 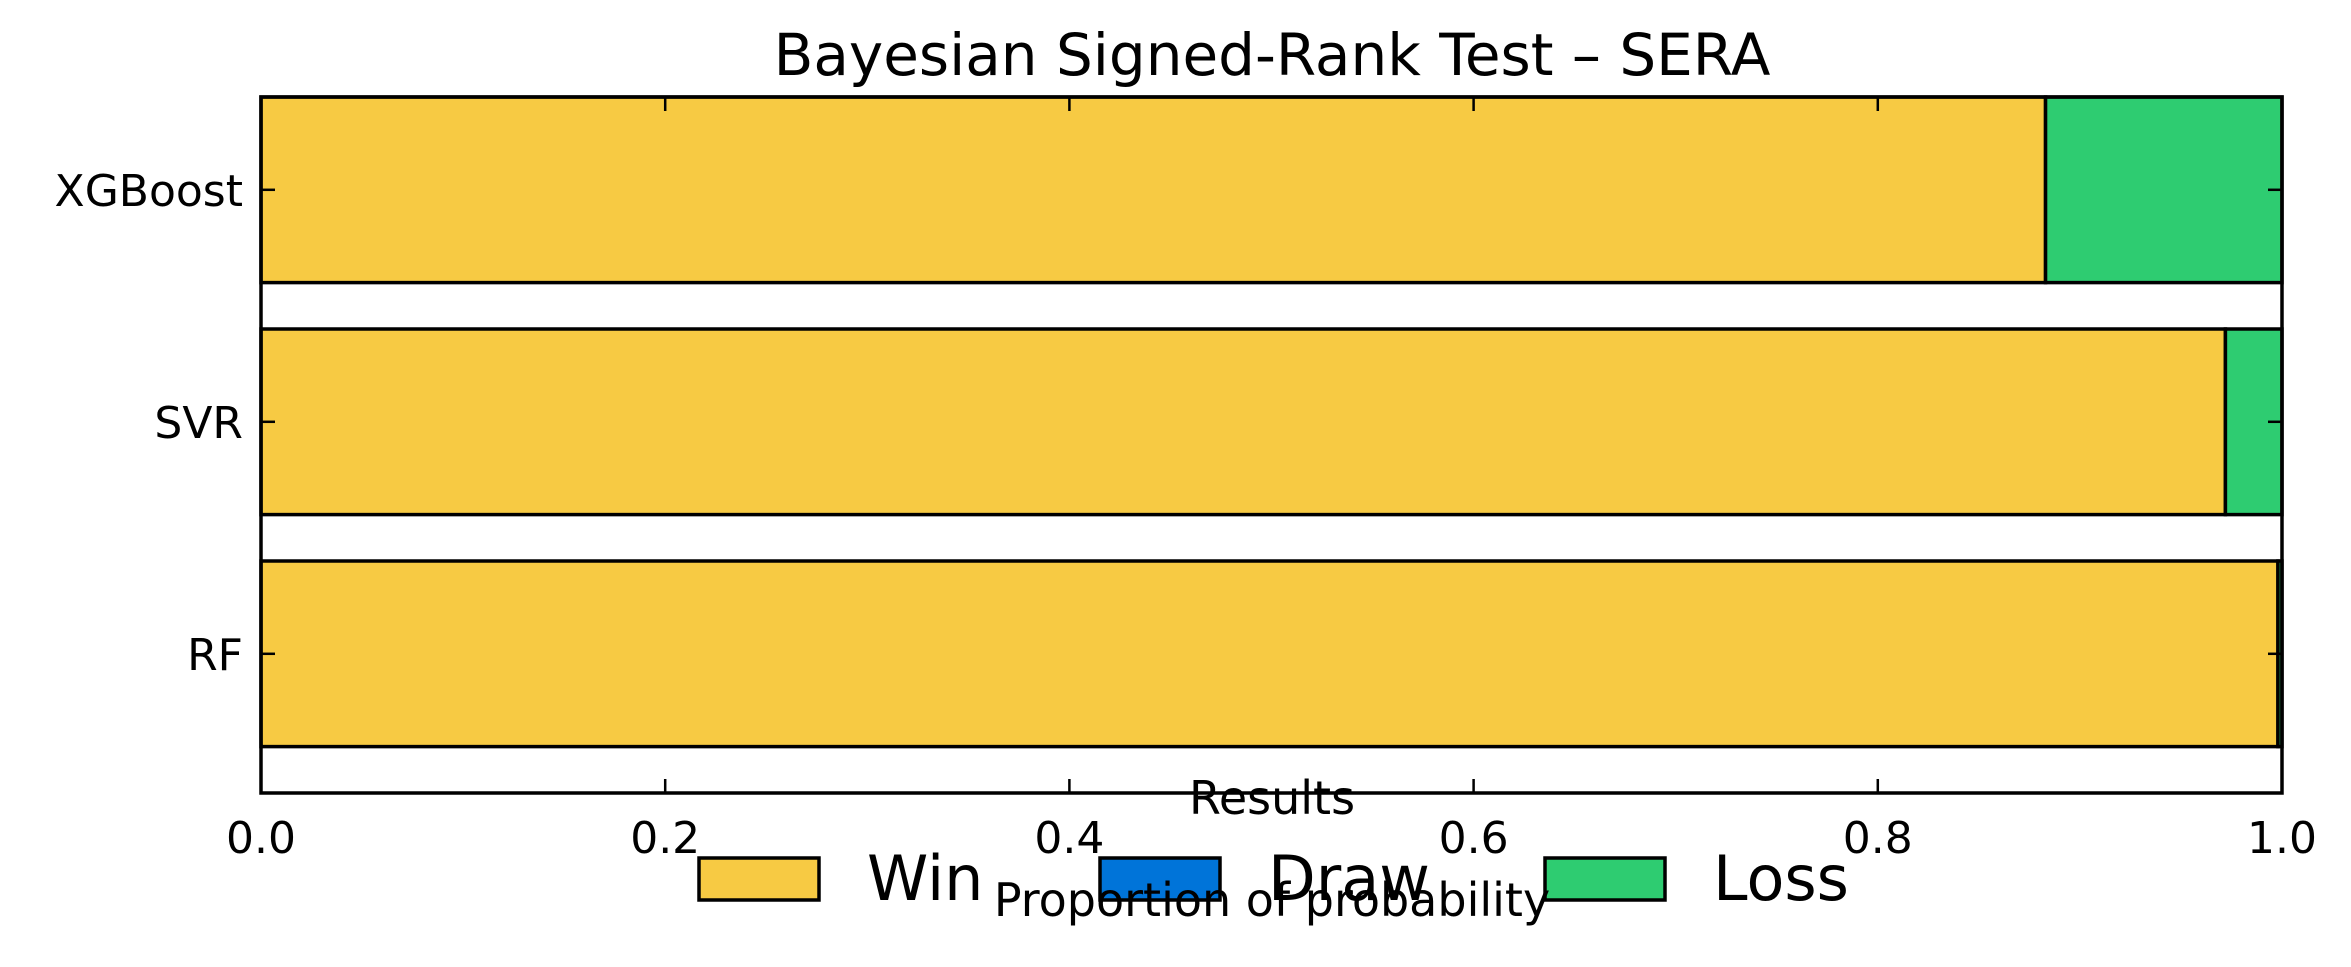 What do you see at coordinates (925, 878) in the screenshot?
I see `legend-label-win: Win` at bounding box center [925, 878].